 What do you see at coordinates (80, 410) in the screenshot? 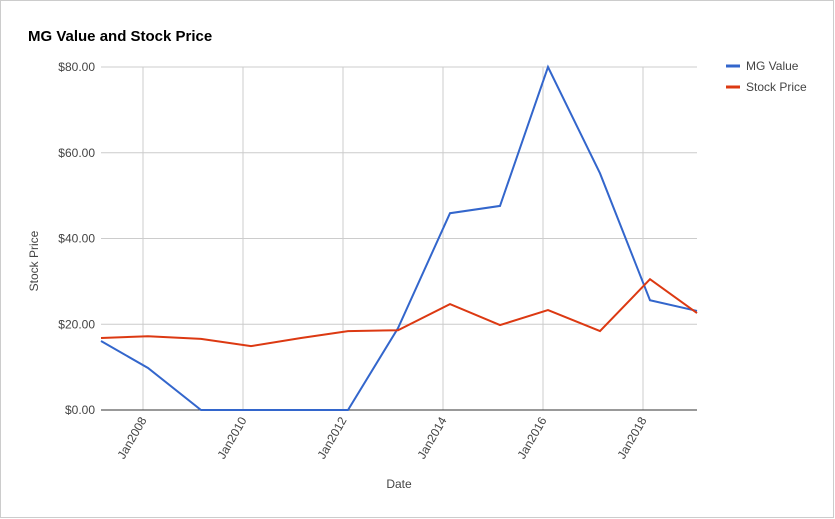
I see `y-tick-label: $0.00` at bounding box center [80, 410].